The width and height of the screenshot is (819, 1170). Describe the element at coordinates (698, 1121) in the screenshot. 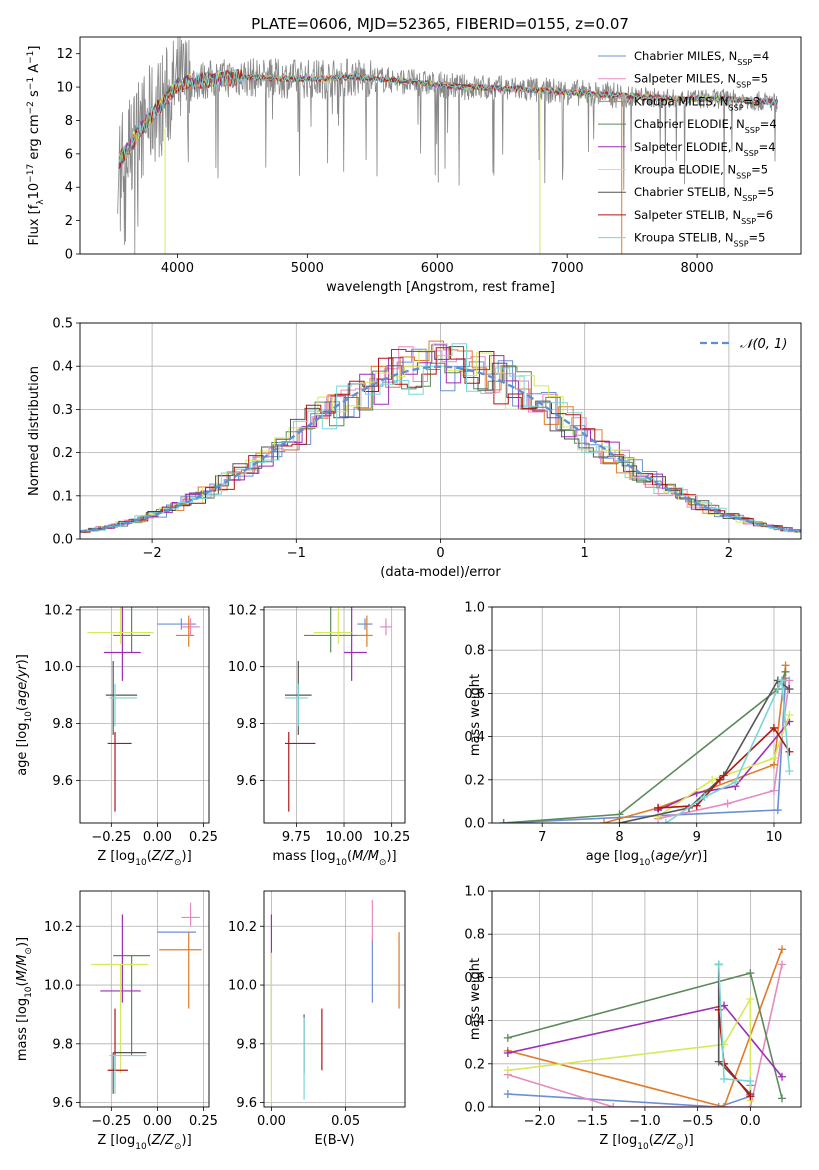

I see `x-tick-label: −0.5` at that location.